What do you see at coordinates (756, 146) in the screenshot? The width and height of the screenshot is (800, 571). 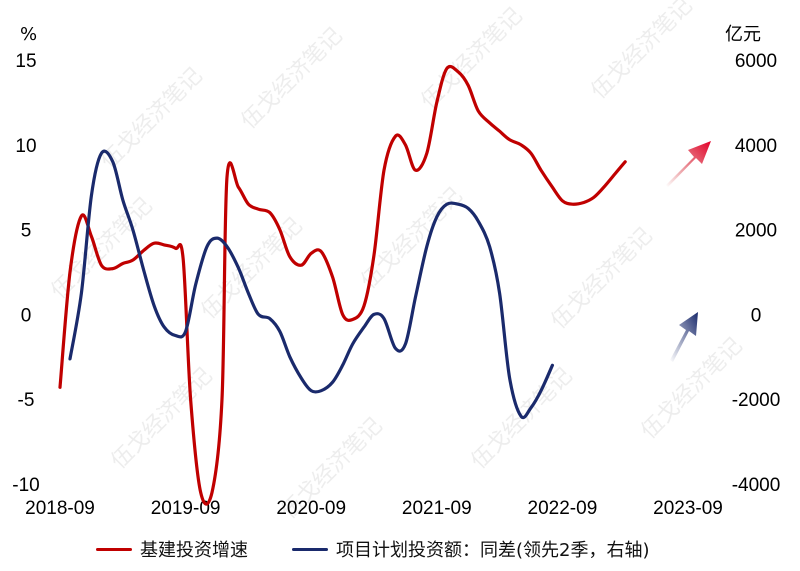 I see `right-tick-label: 4000` at bounding box center [756, 146].